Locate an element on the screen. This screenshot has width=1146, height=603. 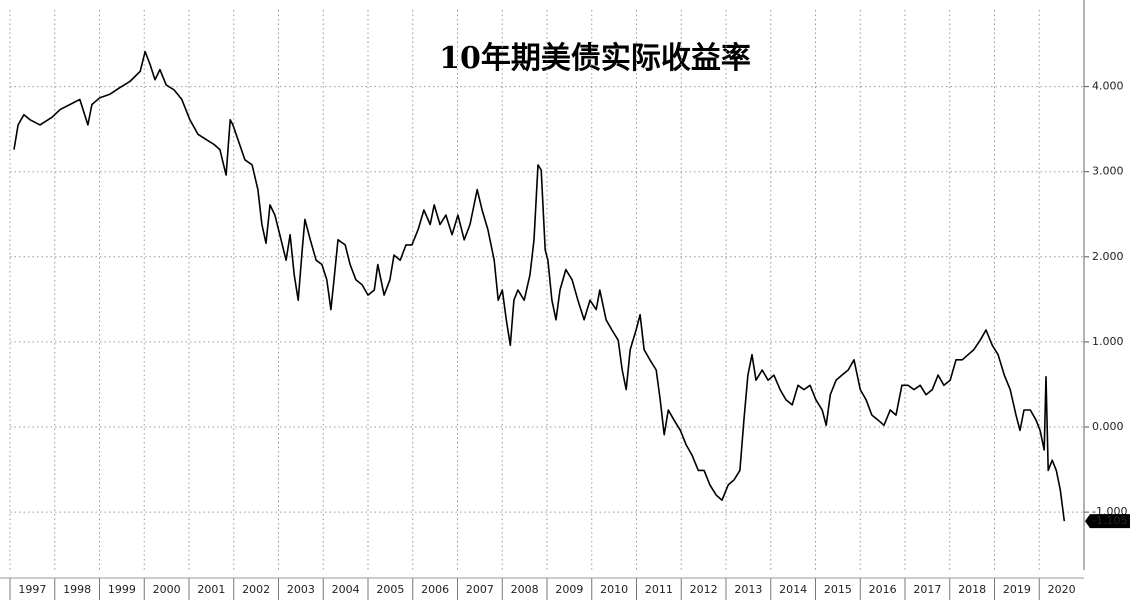
x-tick-label: 2018 is located at coordinates (972, 589).